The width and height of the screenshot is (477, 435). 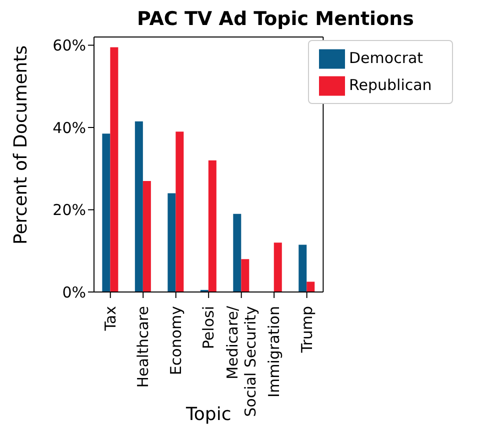 I want to click on x-tick-label: Pelosi, so click(x=209, y=328).